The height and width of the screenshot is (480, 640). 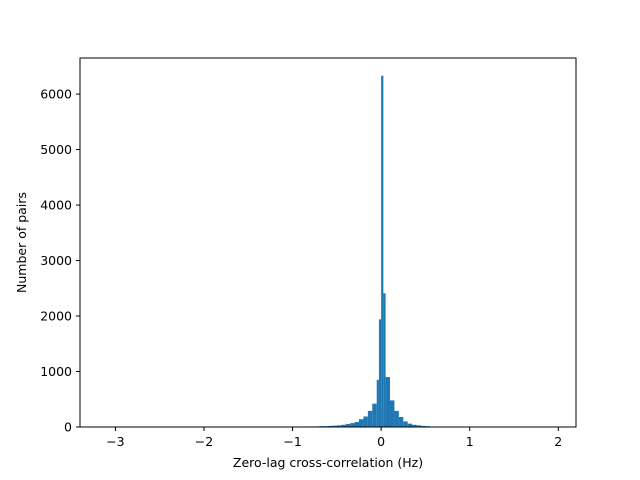 I want to click on y-tick-label: 6000, so click(x=56, y=94).